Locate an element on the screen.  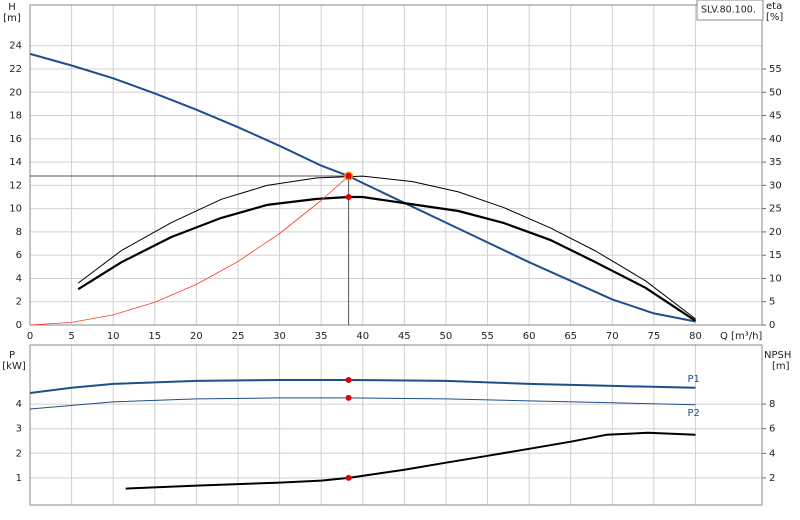
y-tick-label: 6 is located at coordinates (19, 255).